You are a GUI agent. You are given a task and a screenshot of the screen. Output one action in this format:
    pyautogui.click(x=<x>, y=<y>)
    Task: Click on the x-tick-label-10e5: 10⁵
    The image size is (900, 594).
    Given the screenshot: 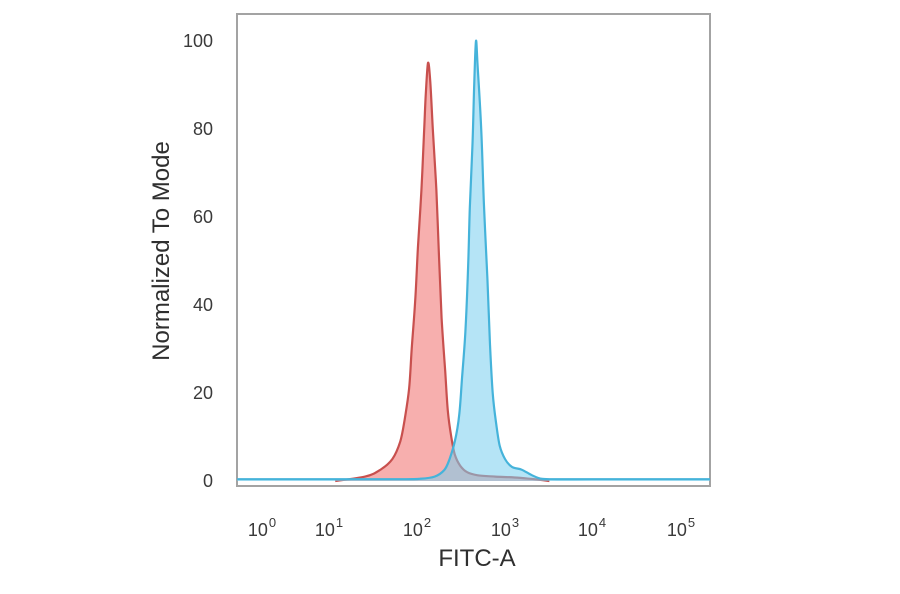 What is the action you would take?
    pyautogui.click(x=681, y=527)
    